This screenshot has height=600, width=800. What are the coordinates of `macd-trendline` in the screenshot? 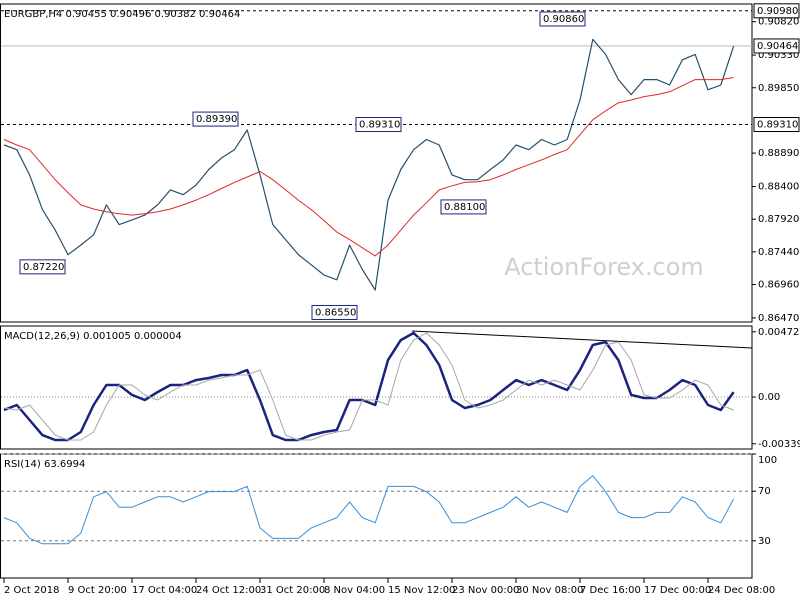 It's located at (582, 339).